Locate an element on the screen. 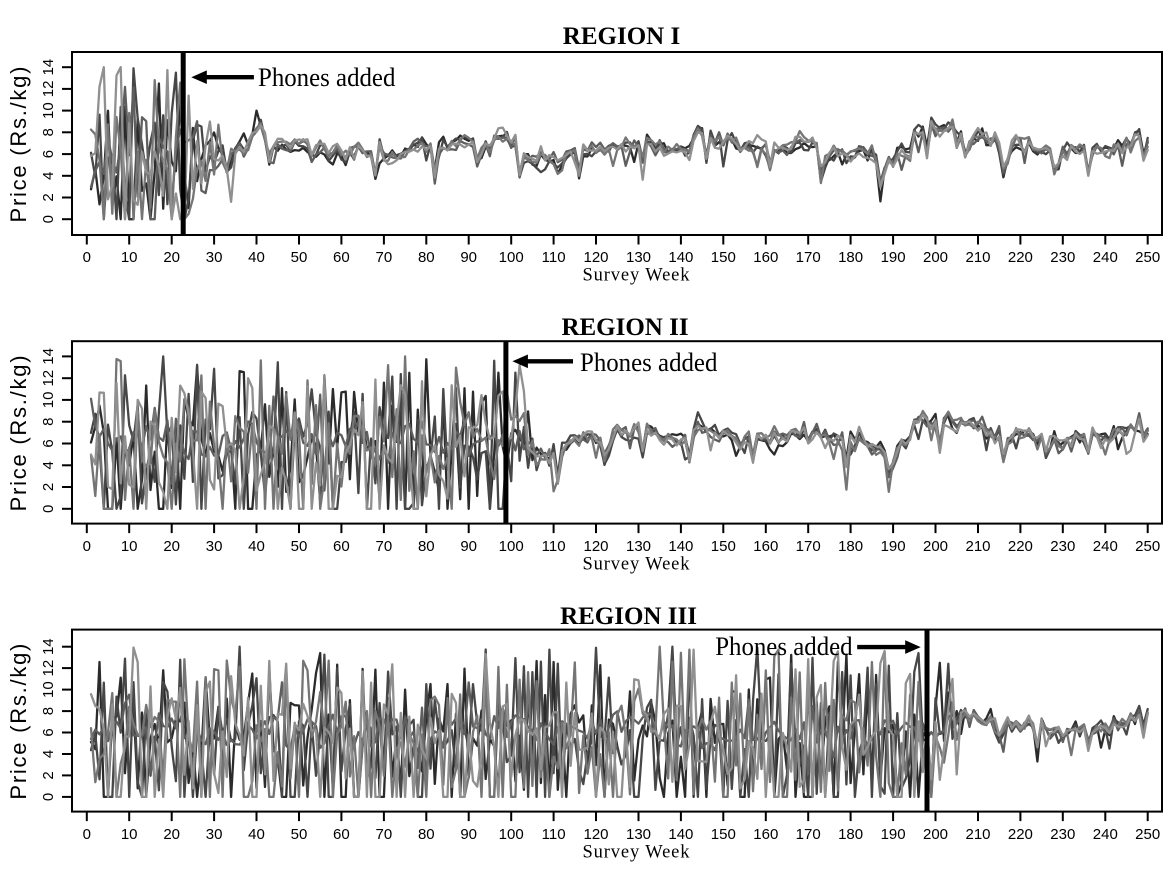 This screenshot has height=881, width=1176. svg-text: REGION II is located at coordinates (624, 327).